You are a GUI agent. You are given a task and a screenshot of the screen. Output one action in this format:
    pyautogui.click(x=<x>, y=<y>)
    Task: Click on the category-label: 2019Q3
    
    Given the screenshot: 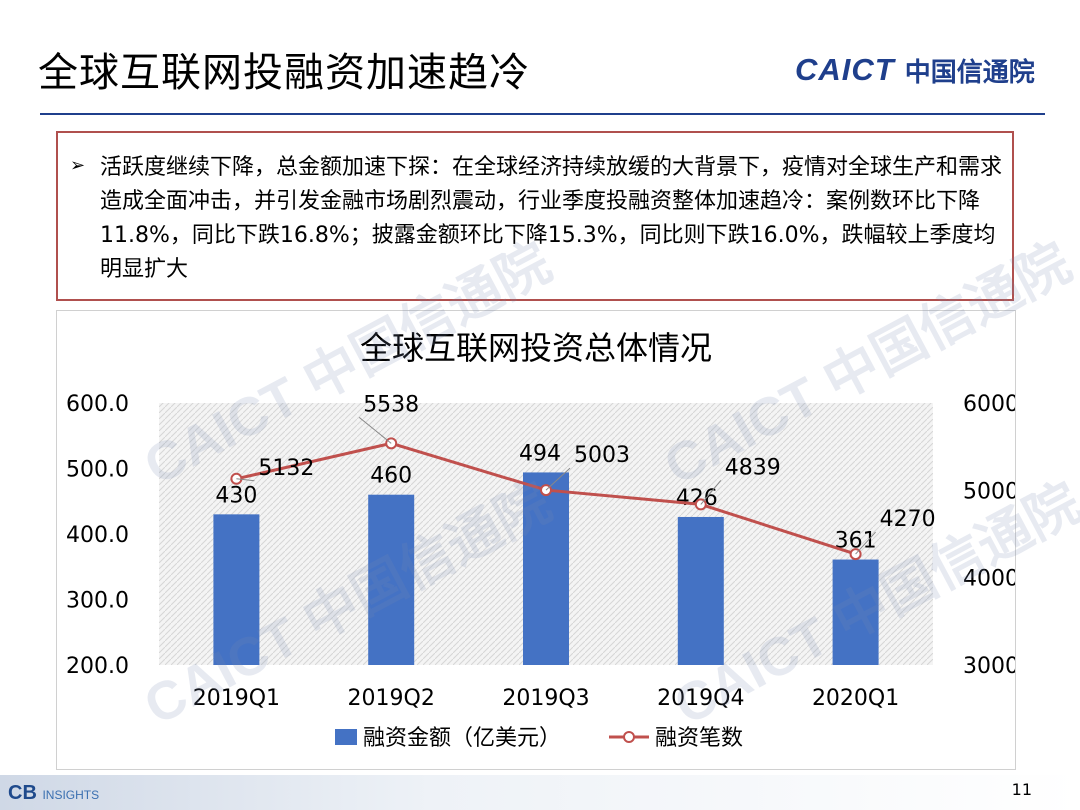 What is the action you would take?
    pyautogui.click(x=545, y=698)
    